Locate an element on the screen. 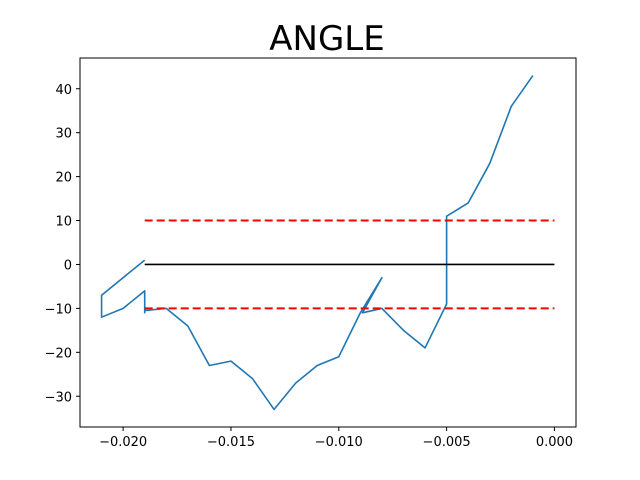  chart-title: ANGLE is located at coordinates (326, 39).